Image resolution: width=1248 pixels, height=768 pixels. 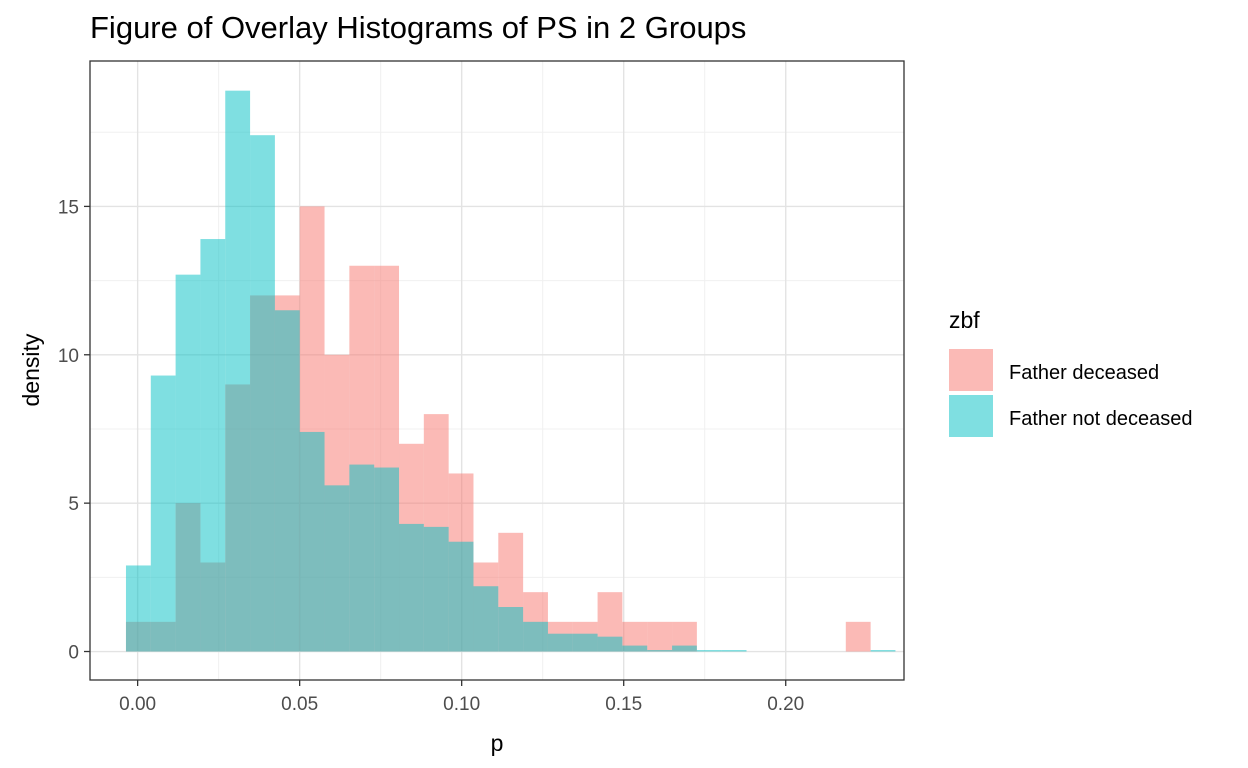 I want to click on legend-key-father-deceased, so click(x=971, y=370).